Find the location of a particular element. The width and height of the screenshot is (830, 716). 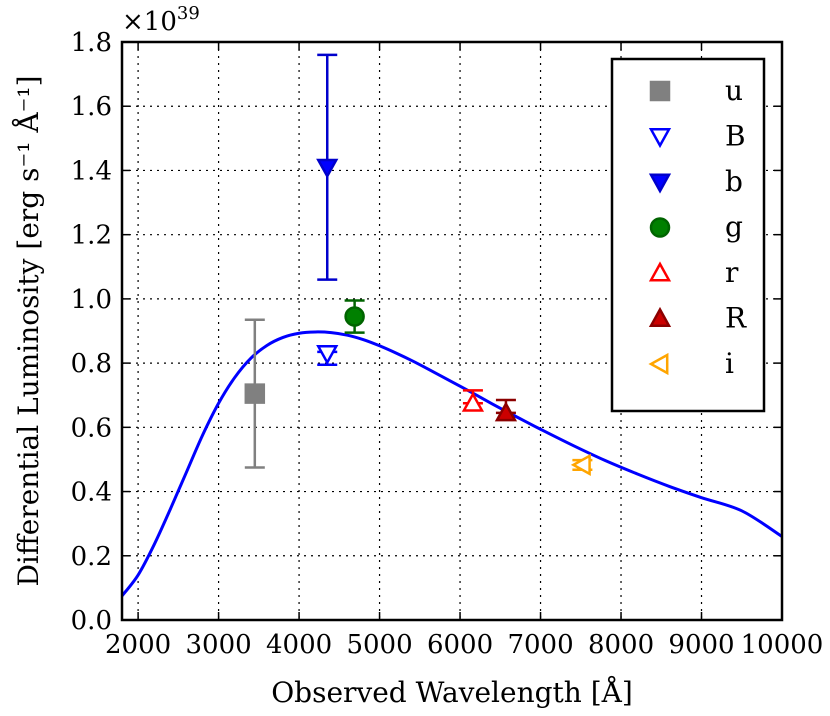

series-R is located at coordinates (506, 410).